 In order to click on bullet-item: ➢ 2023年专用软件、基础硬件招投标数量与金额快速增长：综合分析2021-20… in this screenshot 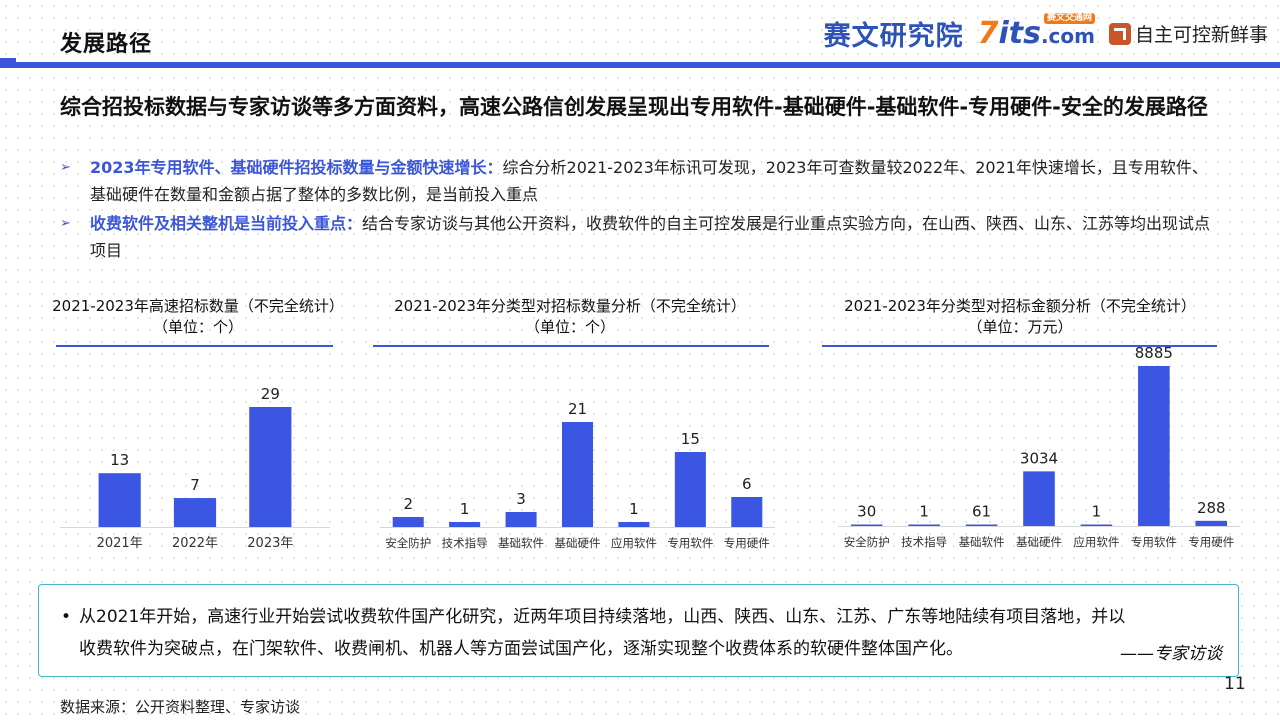, I will do `click(640, 181)`.